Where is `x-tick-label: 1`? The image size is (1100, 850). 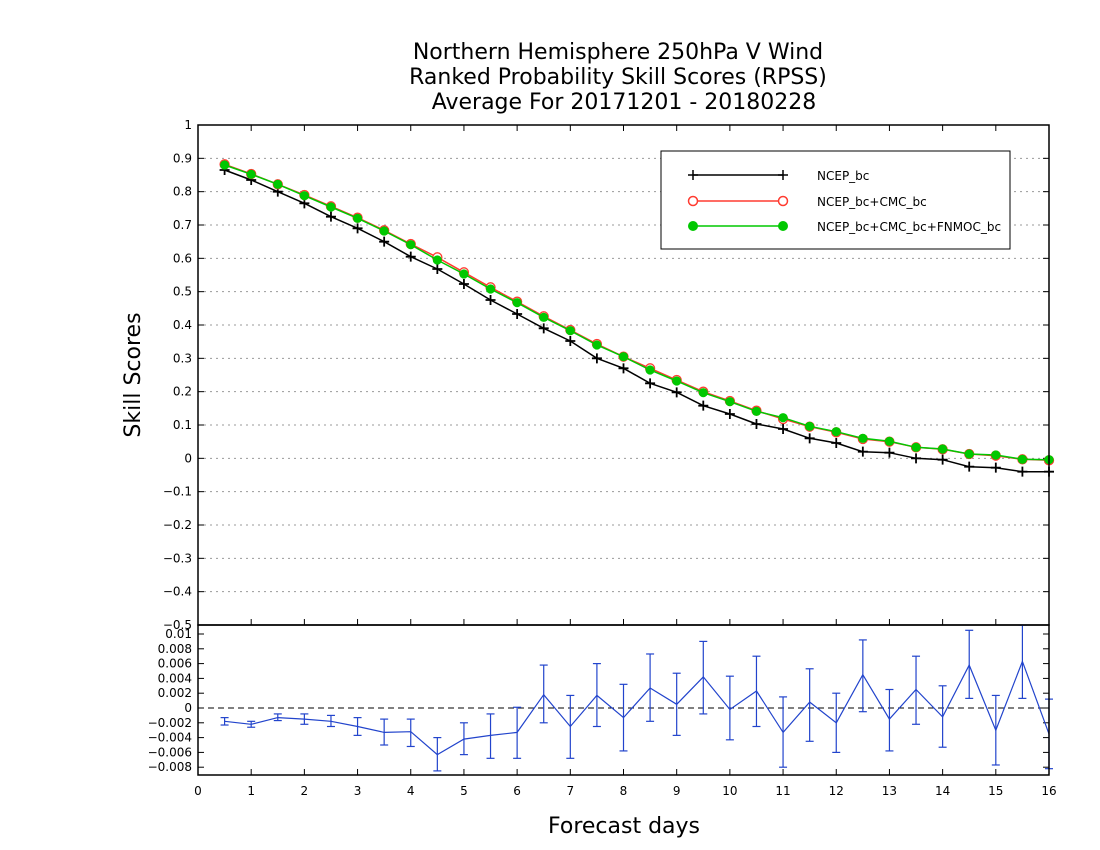 x-tick-label: 1 is located at coordinates (251, 791).